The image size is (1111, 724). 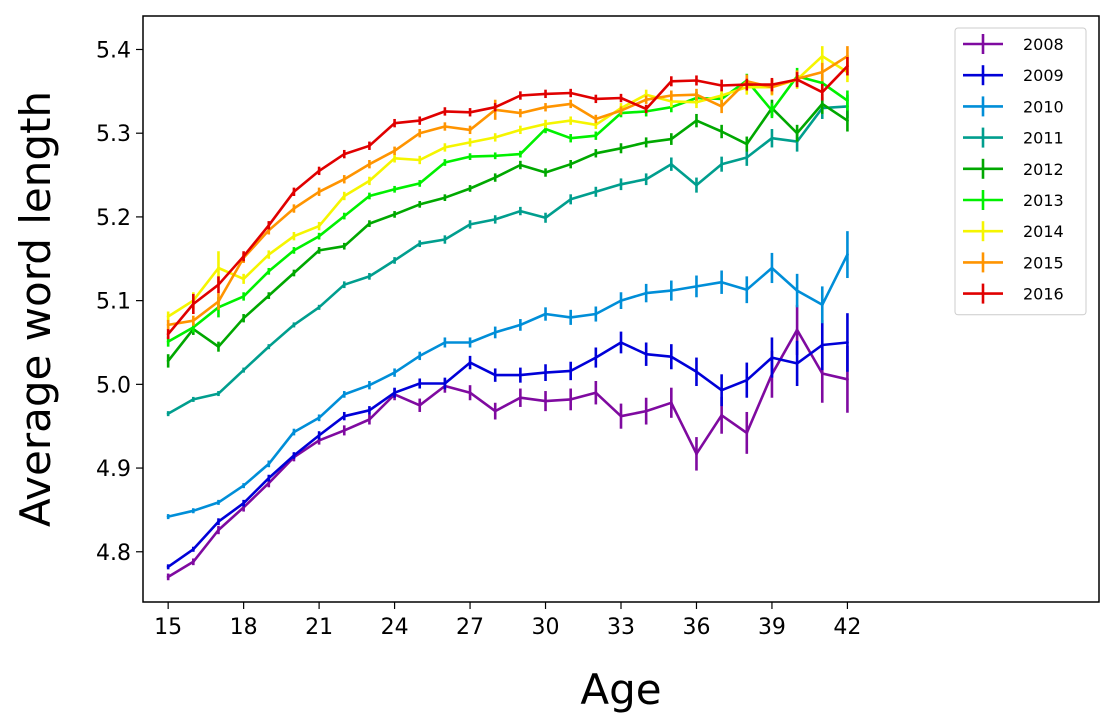 I want to click on legend-item: 2013, so click(x=1013, y=200).